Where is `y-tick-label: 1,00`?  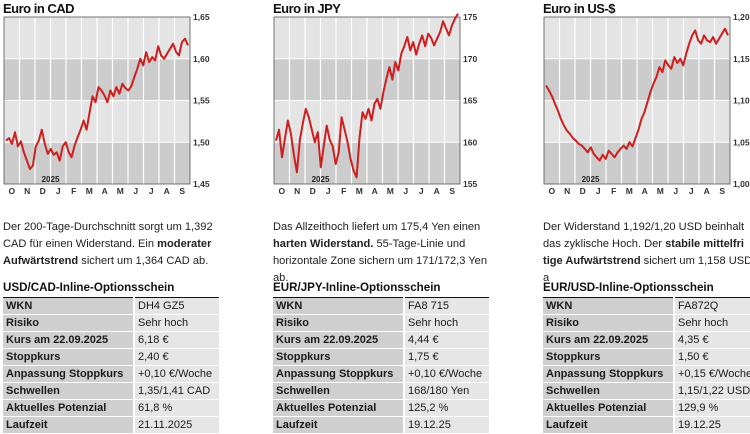
y-tick-label: 1,00 is located at coordinates (741, 184).